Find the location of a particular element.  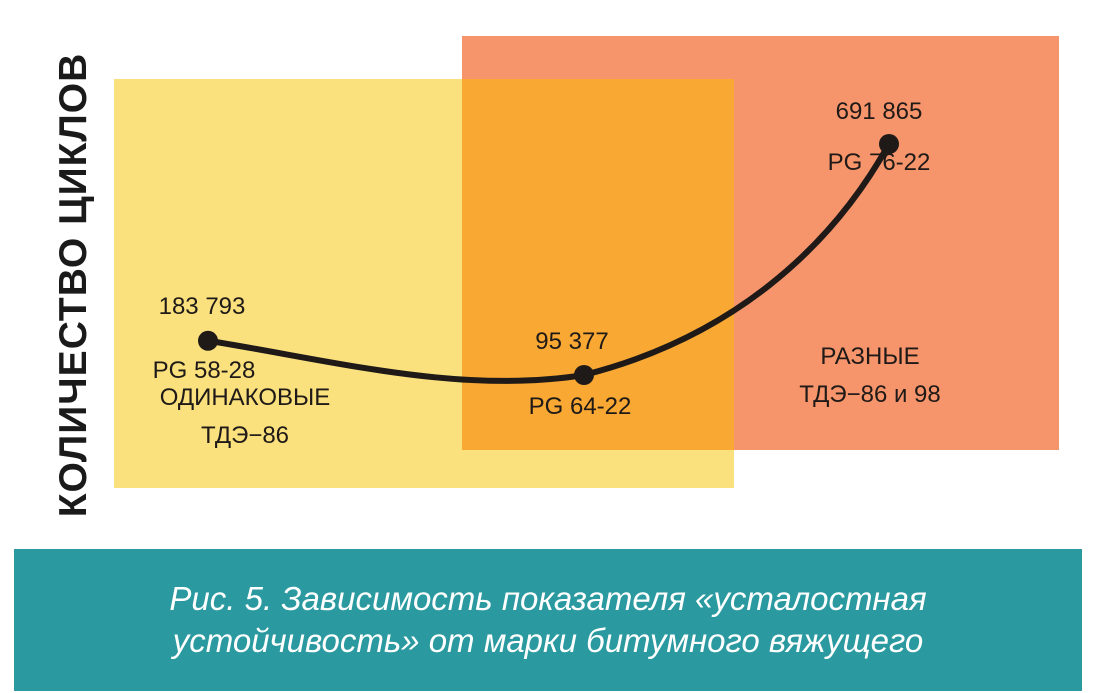

region-same-label-line1: ОДИНАКОВЫЕ is located at coordinates (245, 397).